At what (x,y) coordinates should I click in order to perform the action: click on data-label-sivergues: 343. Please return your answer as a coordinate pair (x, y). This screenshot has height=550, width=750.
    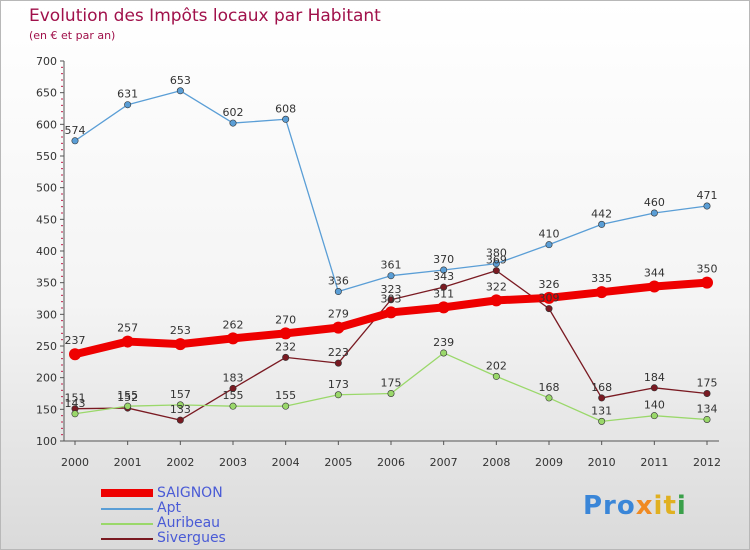
    Looking at the image, I should click on (443, 276).